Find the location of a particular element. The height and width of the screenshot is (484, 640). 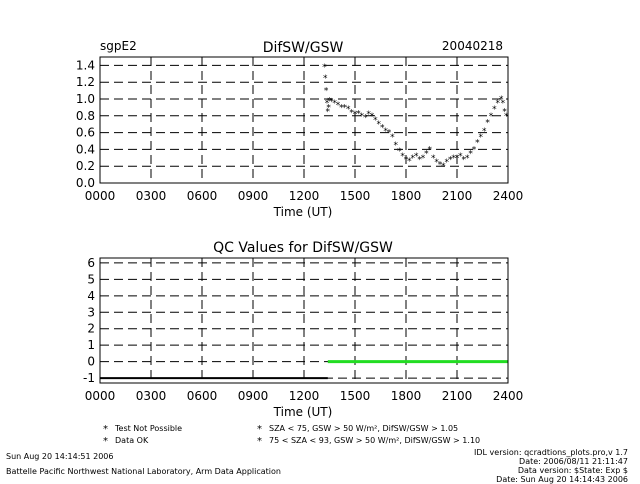

source-date: Date: 2006/08/11 21:11:47 is located at coordinates (573, 461).